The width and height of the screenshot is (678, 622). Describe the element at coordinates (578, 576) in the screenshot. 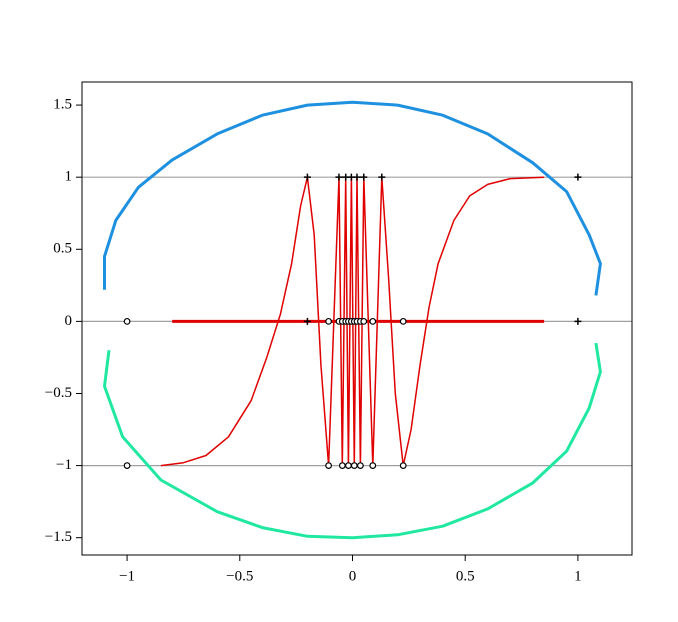

I see `x-tick-label: 1` at that location.